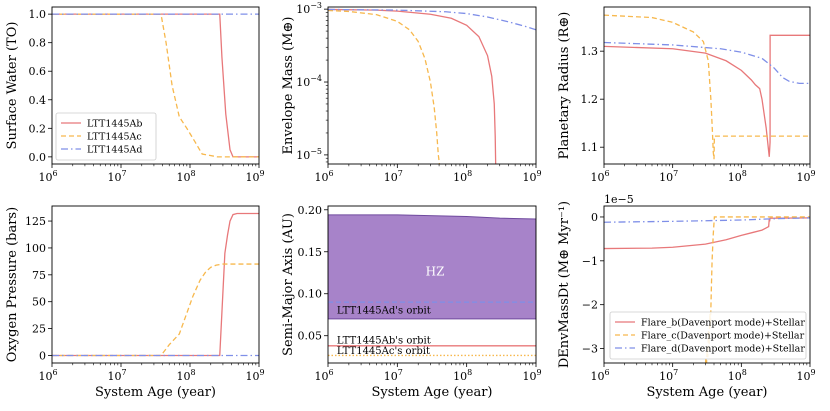 The width and height of the screenshot is (830, 411). Describe the element at coordinates (288, 284) in the screenshot. I see `y-axis-label: Semi-Major Axis (AU)` at that location.